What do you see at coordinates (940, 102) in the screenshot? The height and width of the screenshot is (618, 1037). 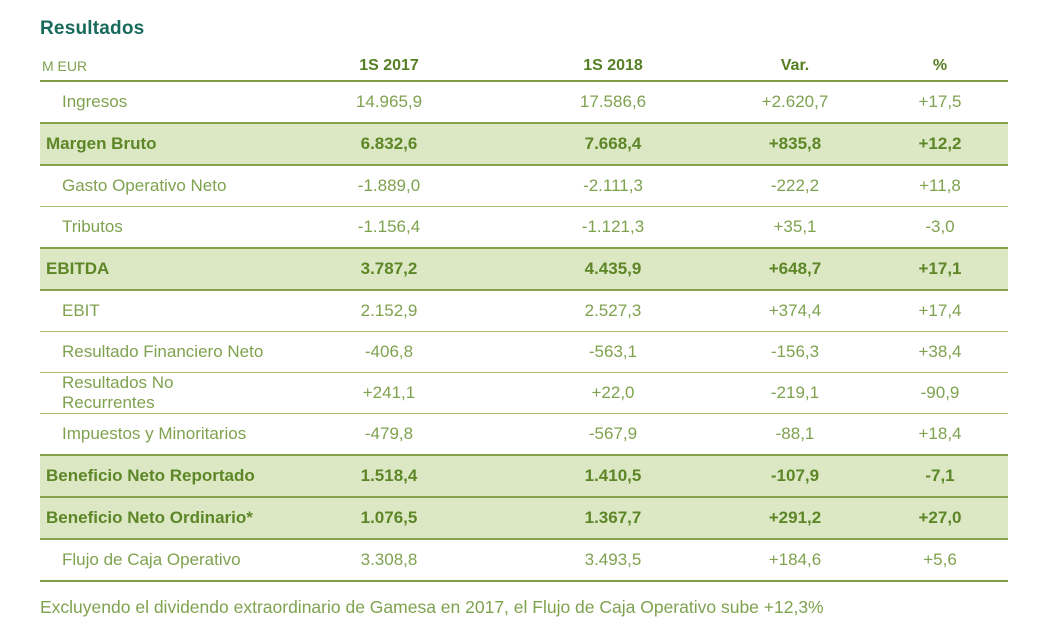 I see `value-pct: +17,5` at bounding box center [940, 102].